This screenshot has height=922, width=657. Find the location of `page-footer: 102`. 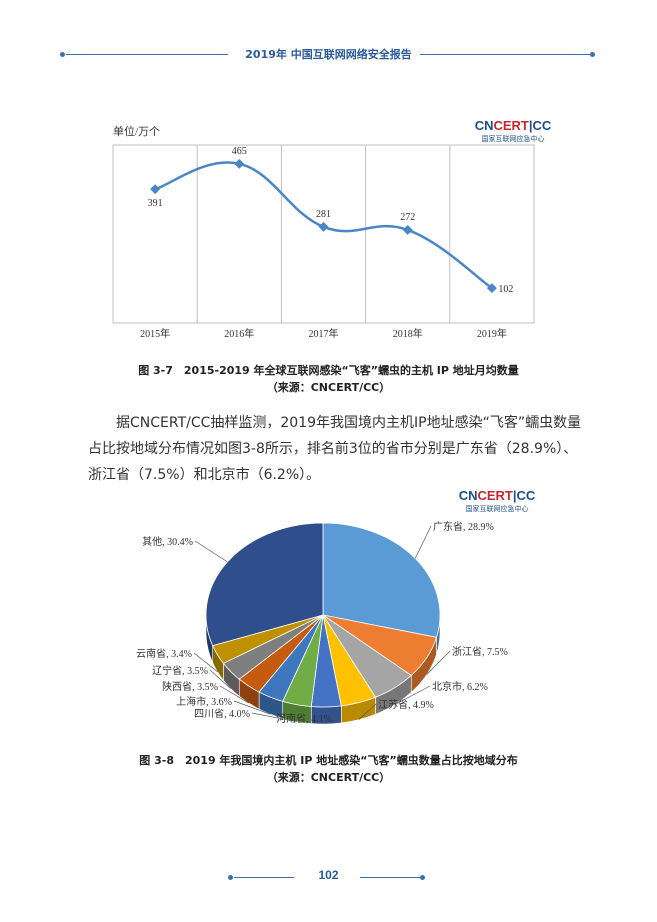

page-footer: 102 is located at coordinates (328, 878).